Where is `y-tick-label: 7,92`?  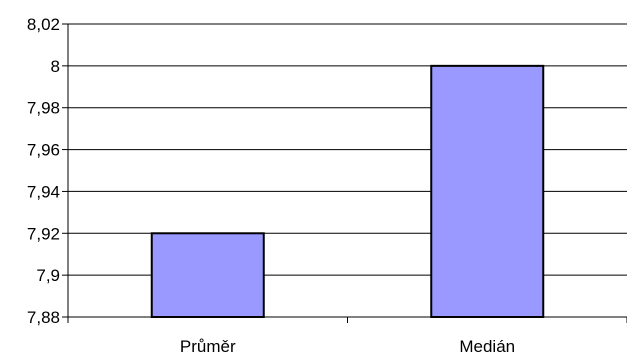 y-tick-label: 7,92 is located at coordinates (43, 233).